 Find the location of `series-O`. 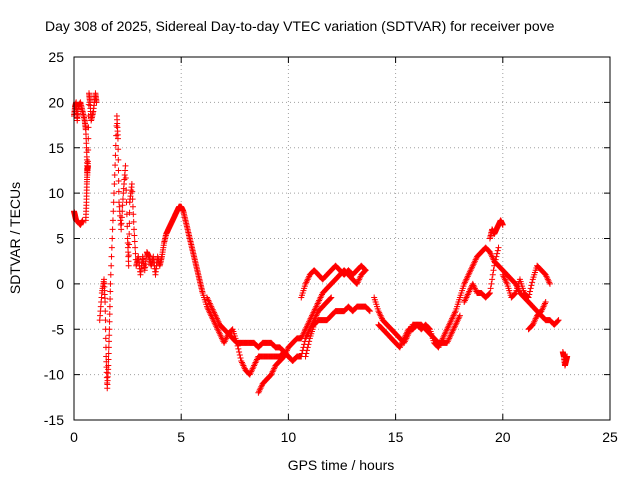

series-O is located at coordinates (565, 358).